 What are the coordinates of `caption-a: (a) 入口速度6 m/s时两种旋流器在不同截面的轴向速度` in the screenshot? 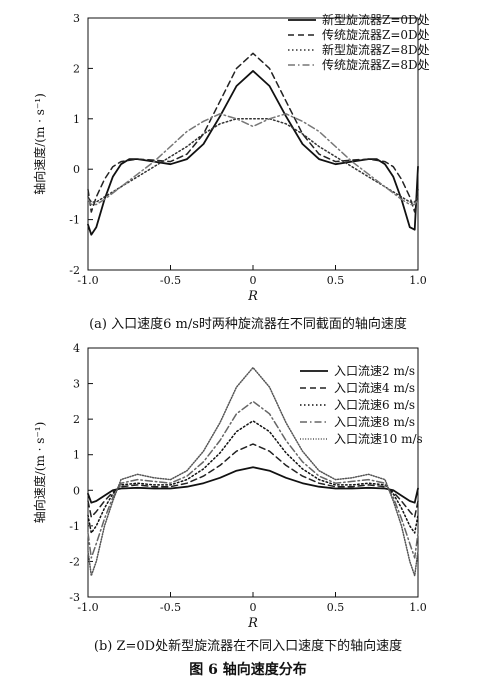 It's located at (248, 324).